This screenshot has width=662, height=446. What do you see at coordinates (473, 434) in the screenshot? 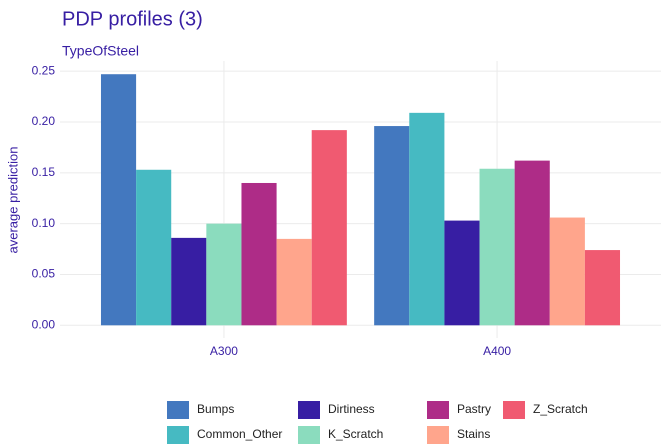
I see `legend-label: Stains` at bounding box center [473, 434].